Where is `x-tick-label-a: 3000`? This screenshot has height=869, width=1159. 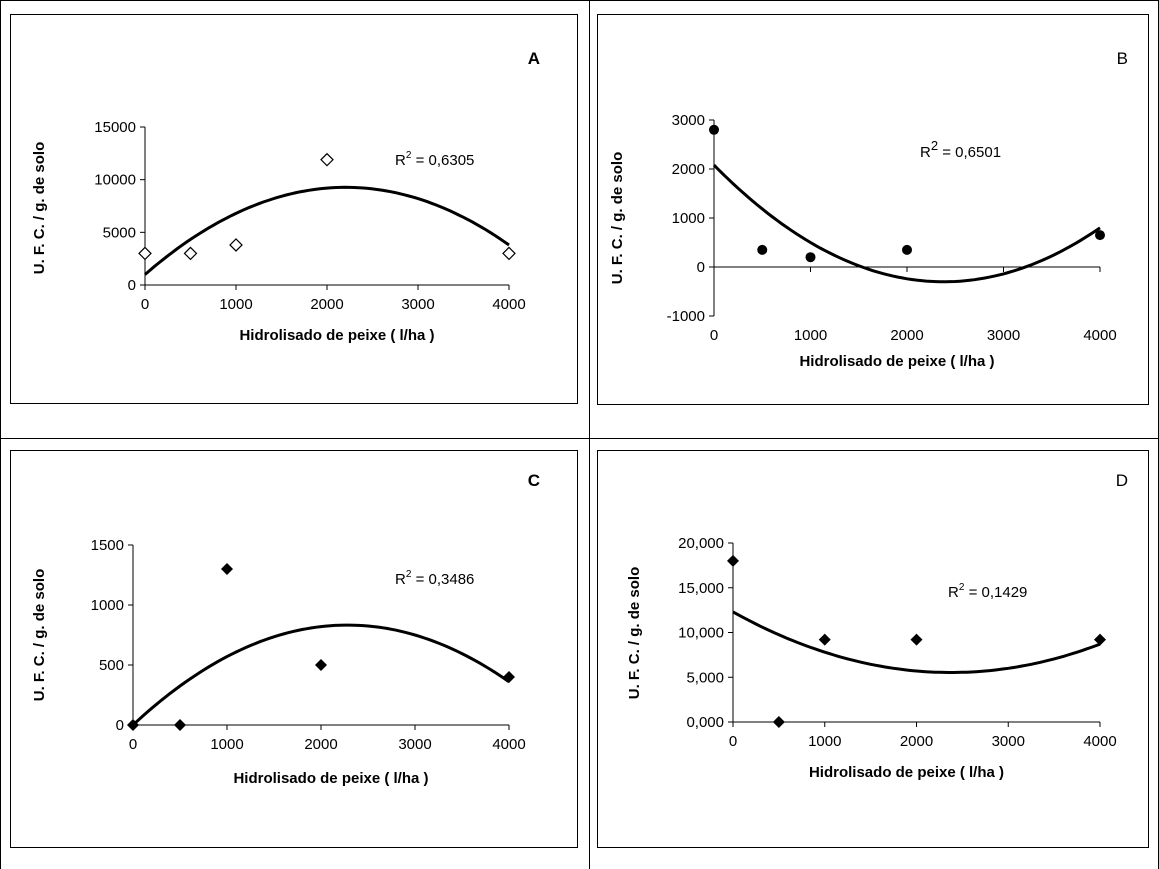 x-tick-label-a: 3000 is located at coordinates (417, 304).